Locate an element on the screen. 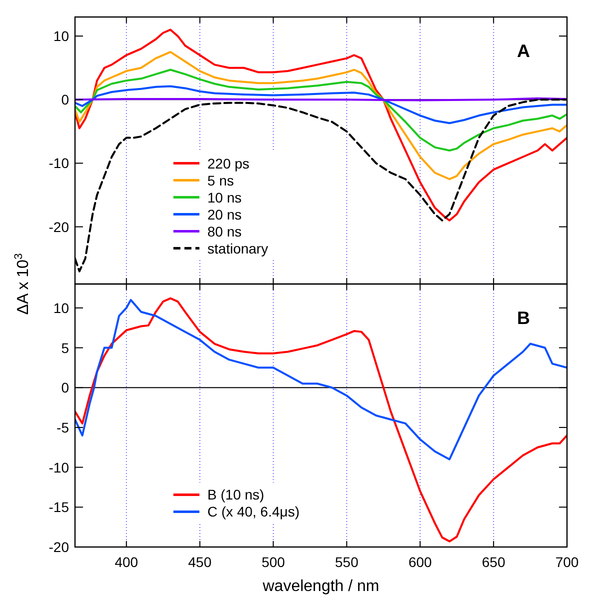  x-axis-title: wavelength / nm is located at coordinates (321, 586).